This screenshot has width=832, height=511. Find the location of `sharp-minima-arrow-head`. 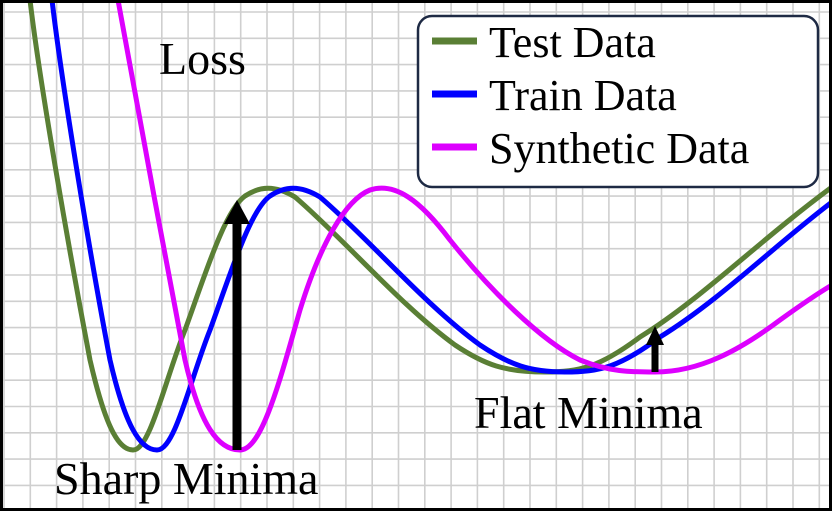

sharp-minima-arrow-head is located at coordinates (237, 212).